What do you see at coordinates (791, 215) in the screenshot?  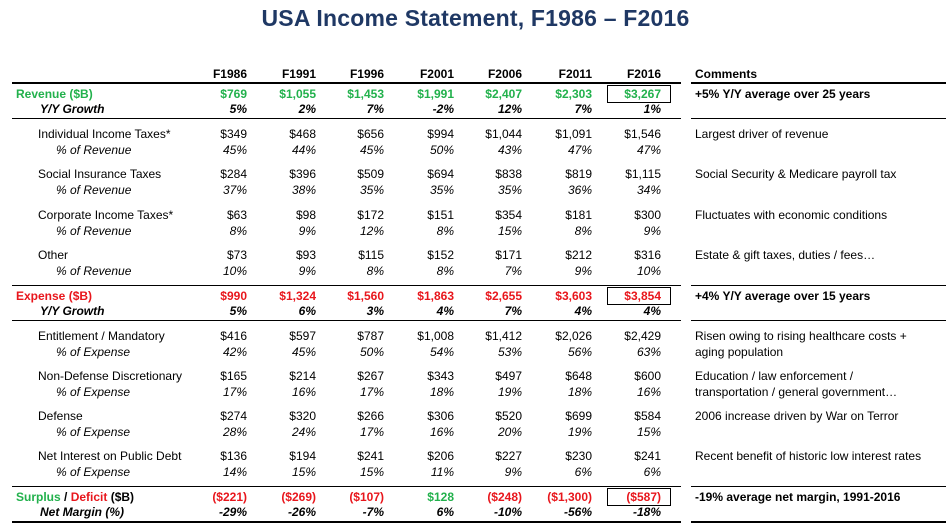 I see `revenue-item-3-comment: Fluctuates with economic conditions` at bounding box center [791, 215].